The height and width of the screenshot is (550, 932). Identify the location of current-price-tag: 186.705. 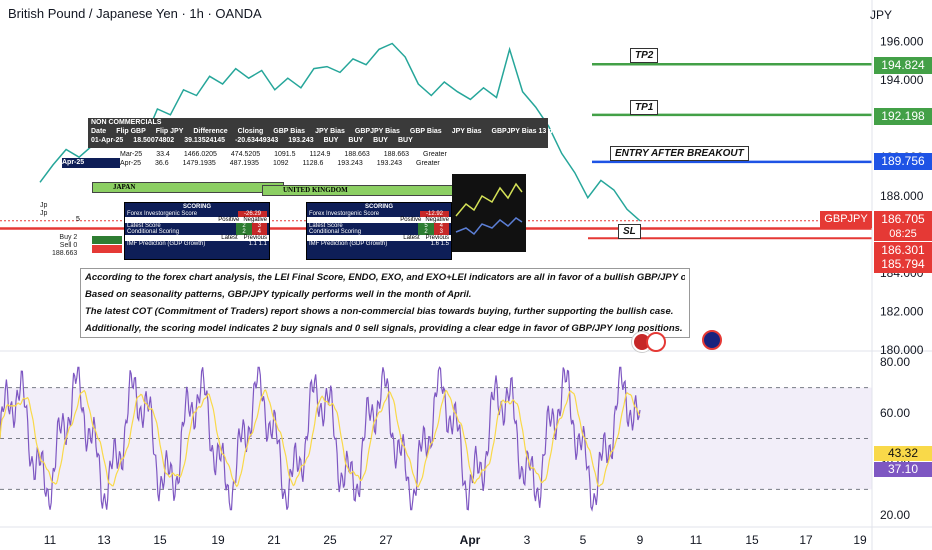
(903, 219).